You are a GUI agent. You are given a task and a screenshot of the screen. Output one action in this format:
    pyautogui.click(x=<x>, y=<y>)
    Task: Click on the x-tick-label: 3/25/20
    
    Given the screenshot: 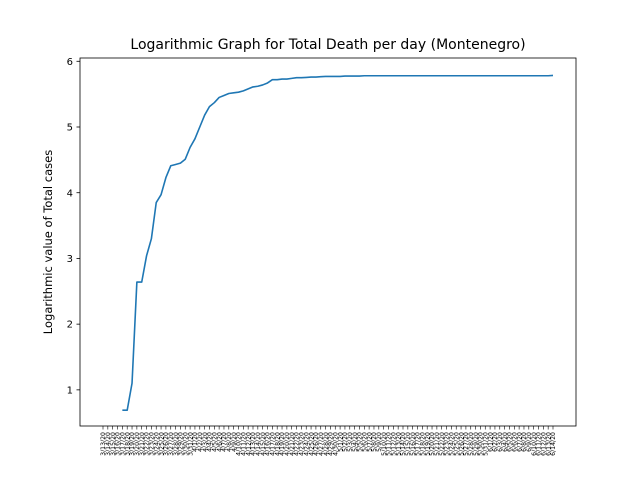 What is the action you would take?
    pyautogui.click(x=161, y=444)
    